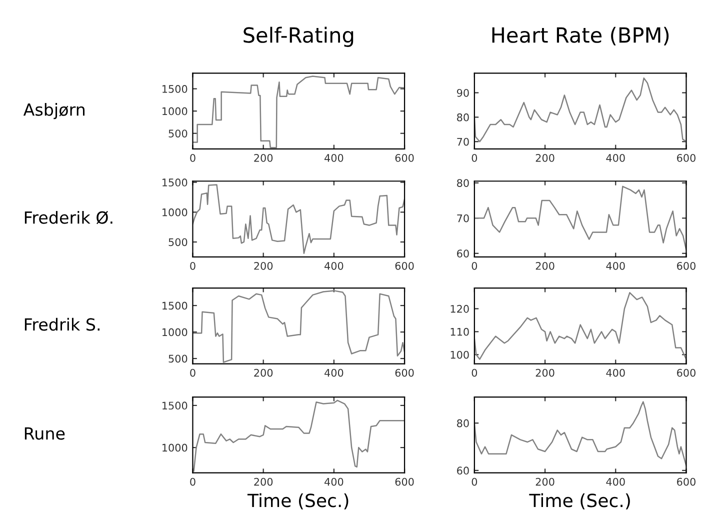  What do you see at coordinates (459, 308) in the screenshot?
I see `y-tick-label: 120` at bounding box center [459, 308].